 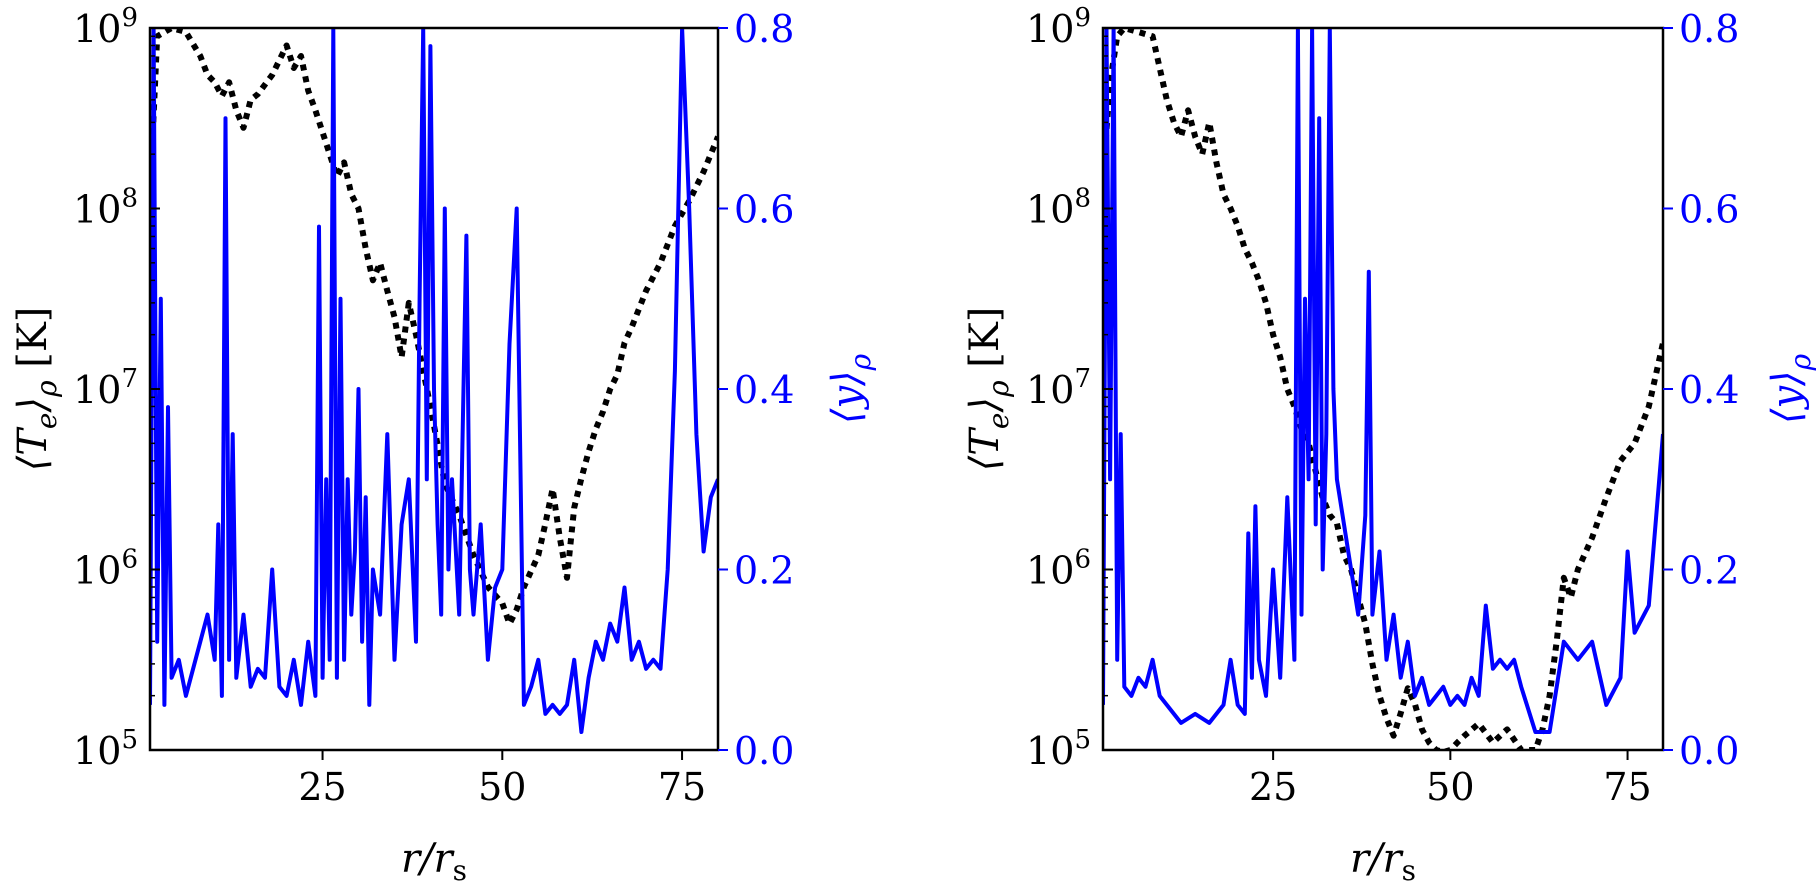 What do you see at coordinates (1790, 388) in the screenshot?
I see `right-y-right-label: ⟨y⟩ρ` at bounding box center [1790, 388].